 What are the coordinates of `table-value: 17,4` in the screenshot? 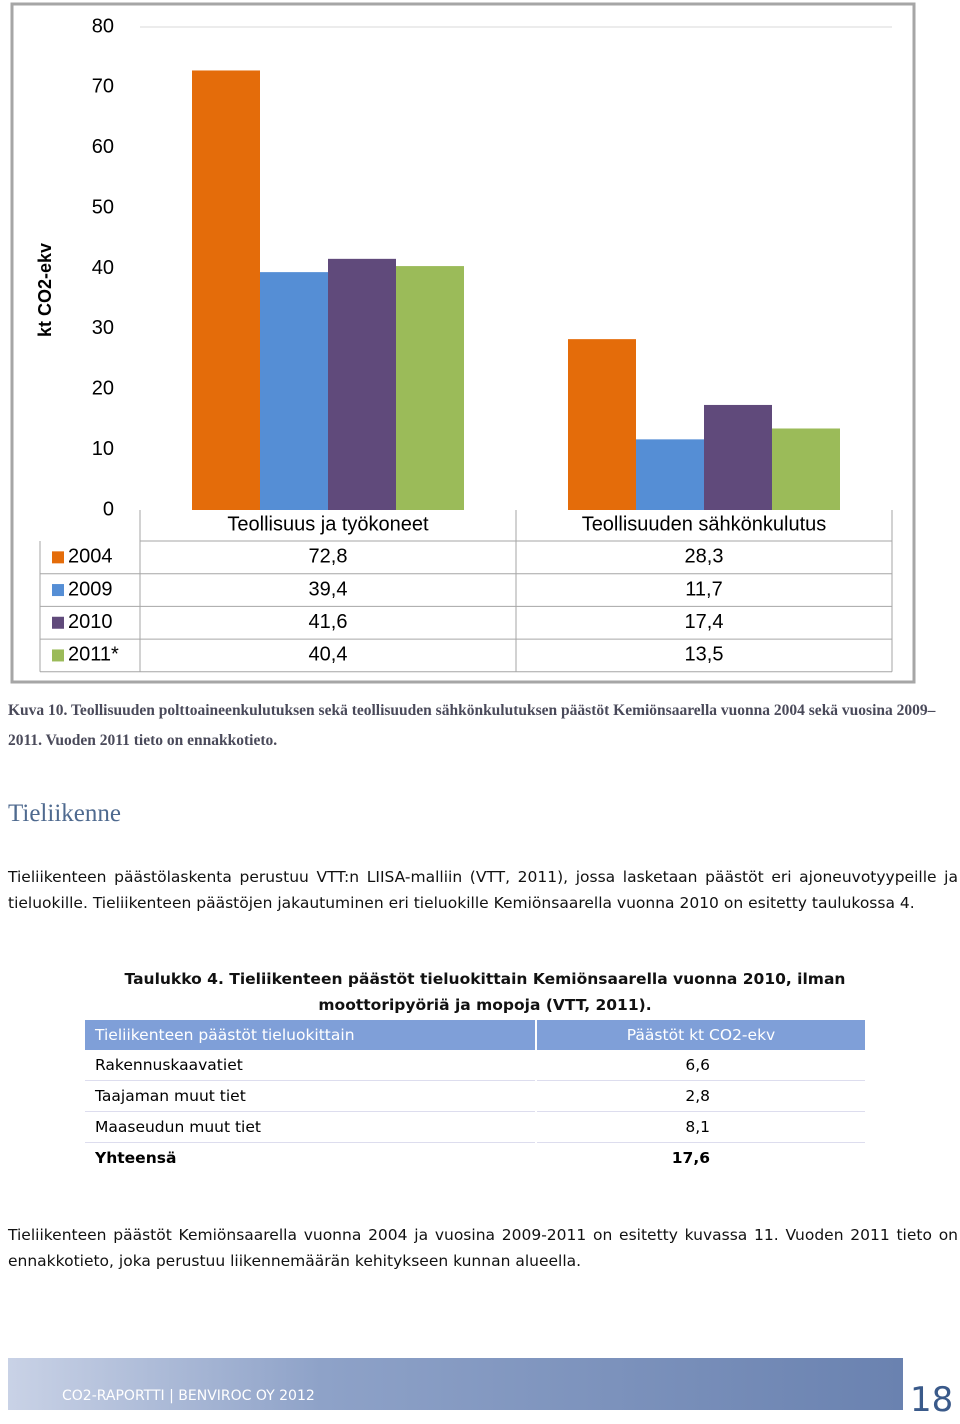 It's located at (704, 622).